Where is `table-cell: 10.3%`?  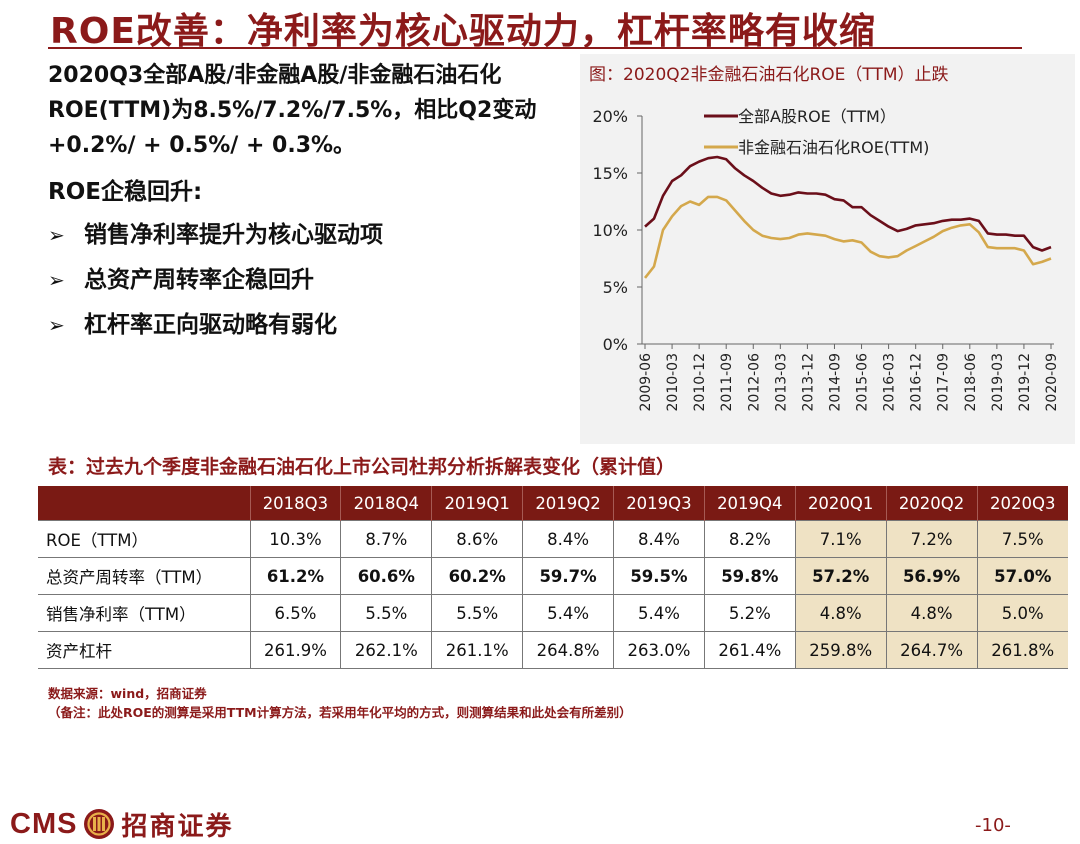
table-cell: 10.3% is located at coordinates (296, 539).